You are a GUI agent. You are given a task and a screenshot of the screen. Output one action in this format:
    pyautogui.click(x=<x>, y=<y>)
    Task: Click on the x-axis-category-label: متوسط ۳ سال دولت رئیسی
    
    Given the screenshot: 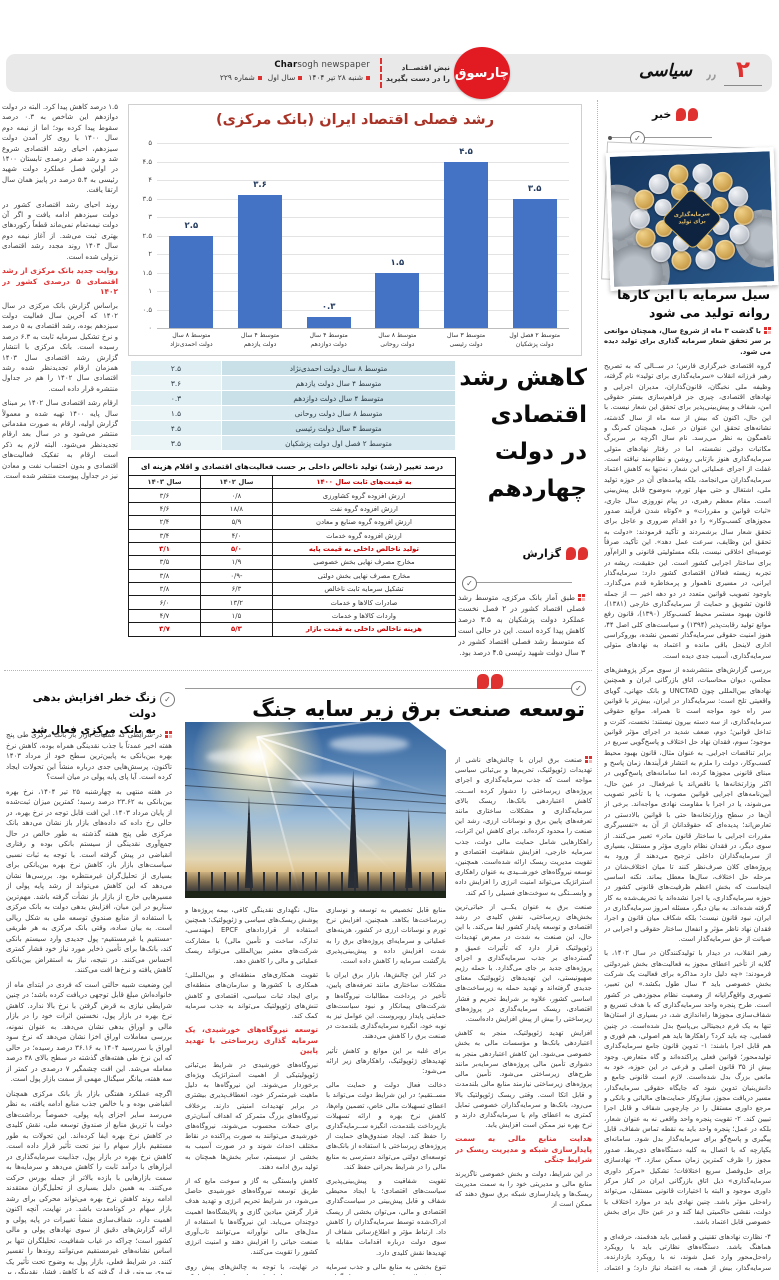 What is the action you would take?
    pyautogui.click(x=466, y=340)
    